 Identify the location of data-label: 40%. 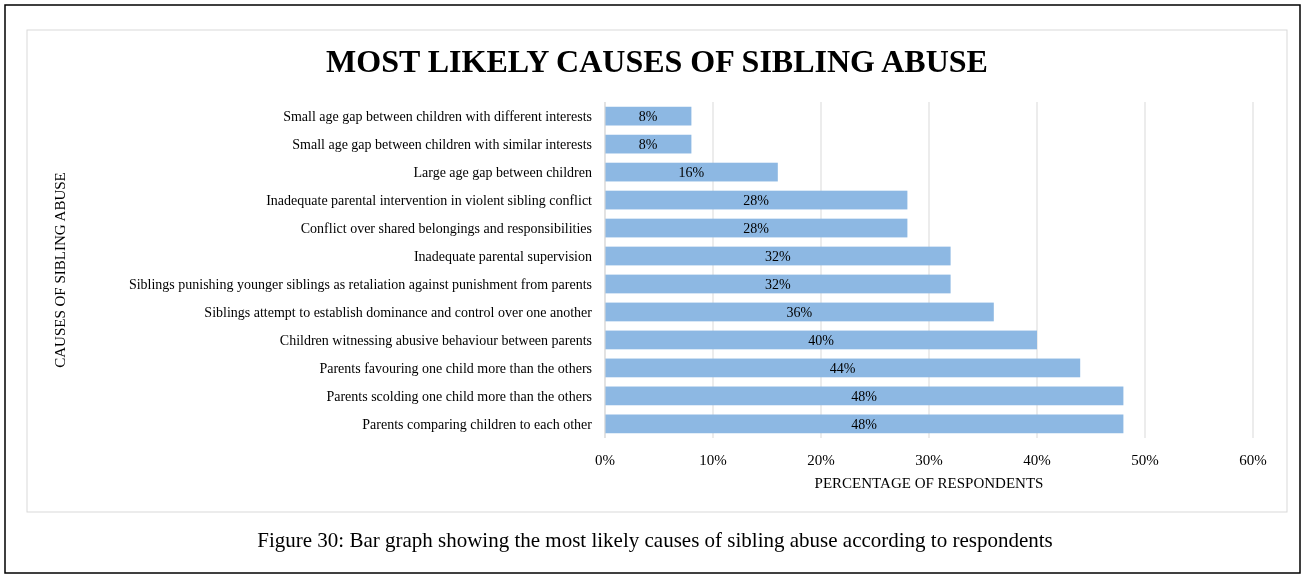
(821, 340).